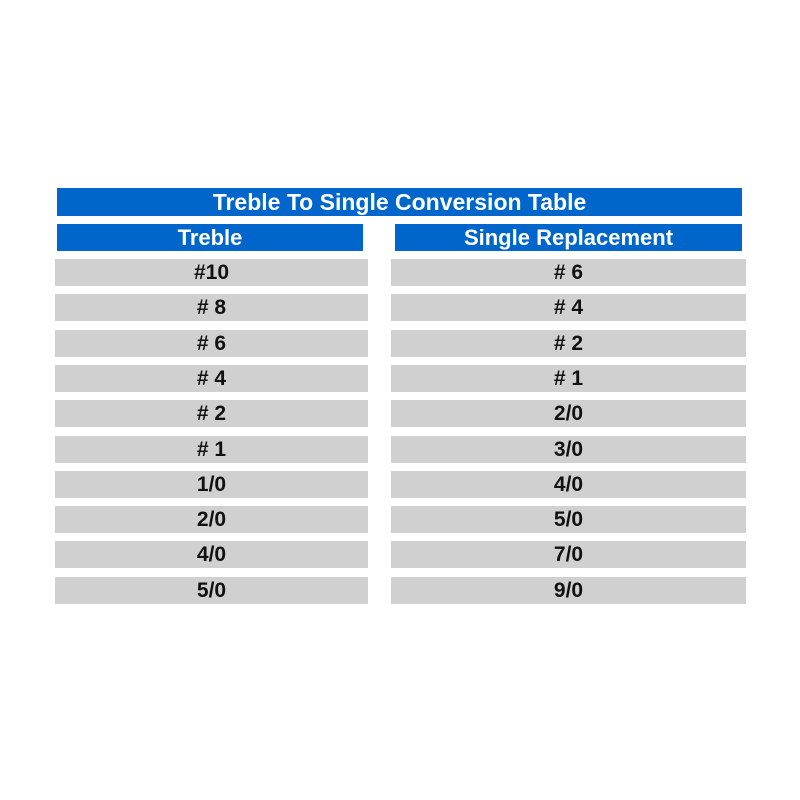 This screenshot has width=800, height=800. I want to click on single-replacement-cell: # 4, so click(568, 307).